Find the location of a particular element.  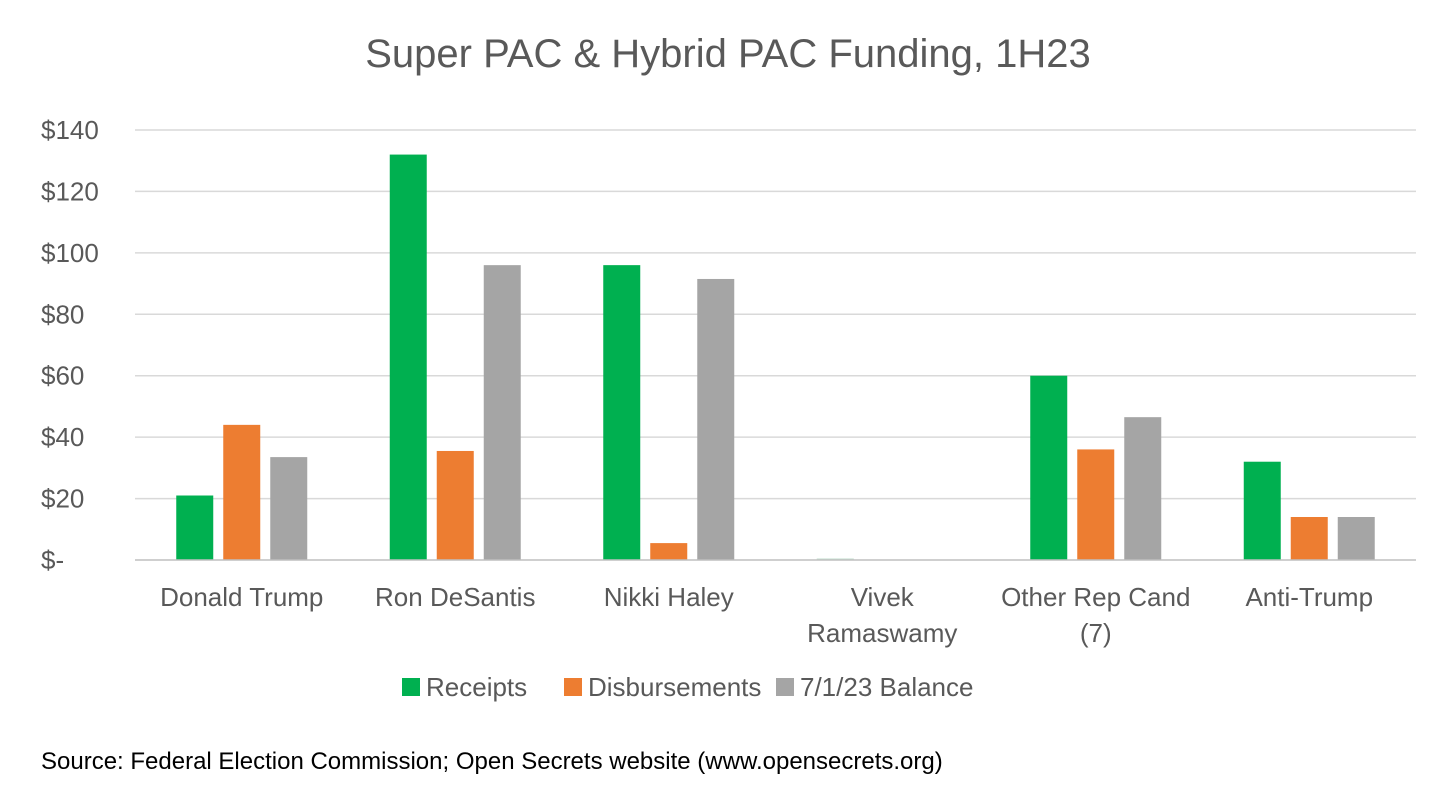

x-tick-label: Vivek is located at coordinates (883, 597).